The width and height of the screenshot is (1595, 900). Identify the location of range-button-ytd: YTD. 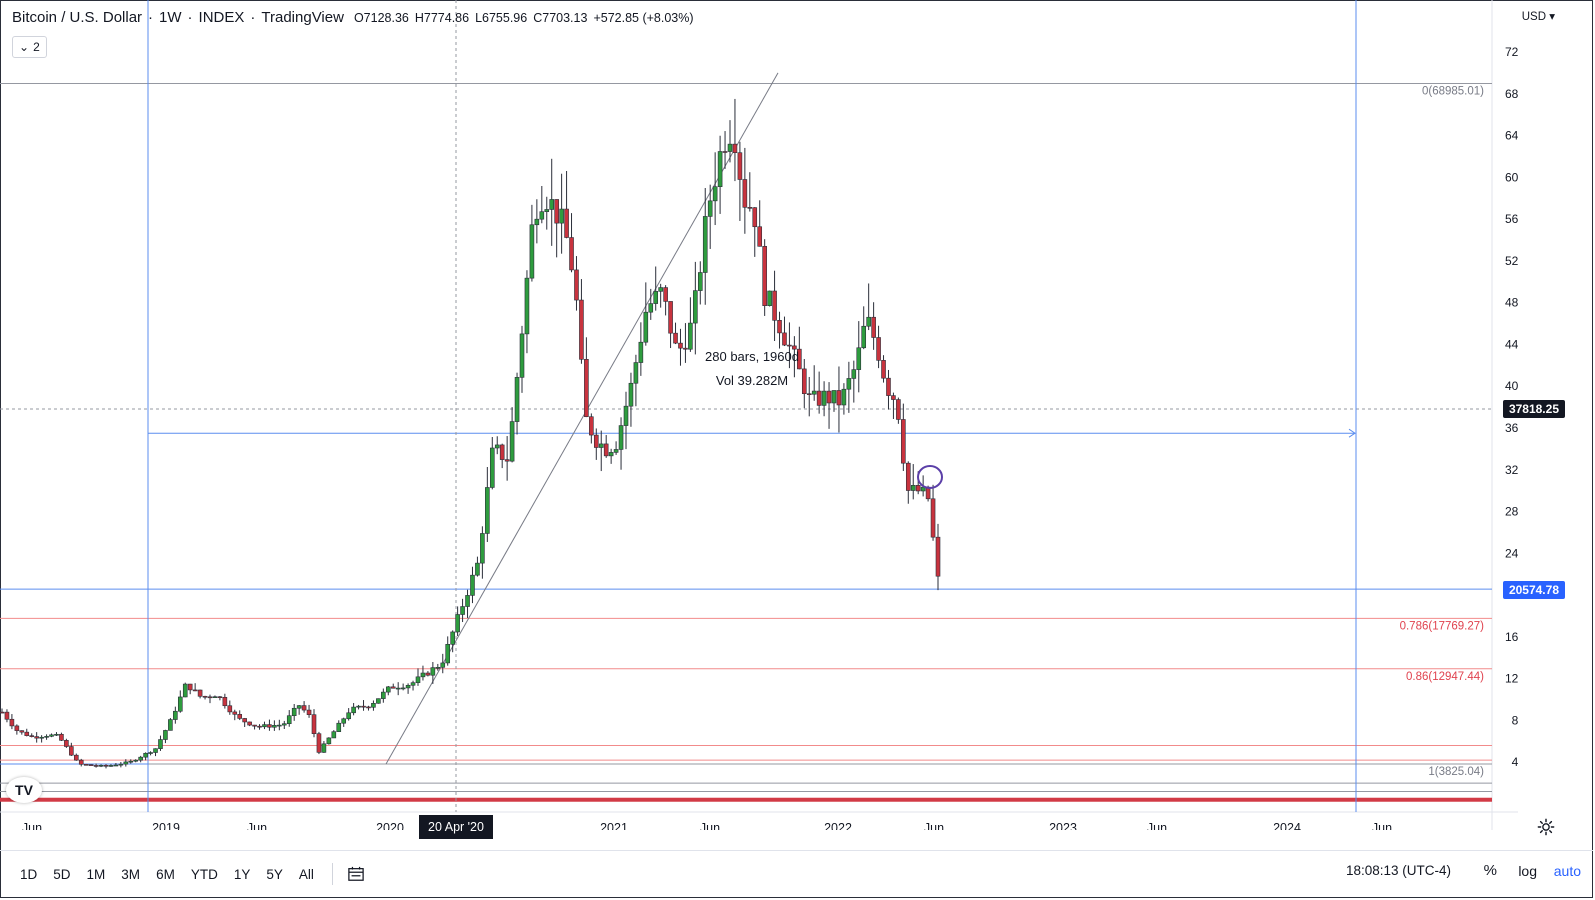
(204, 874).